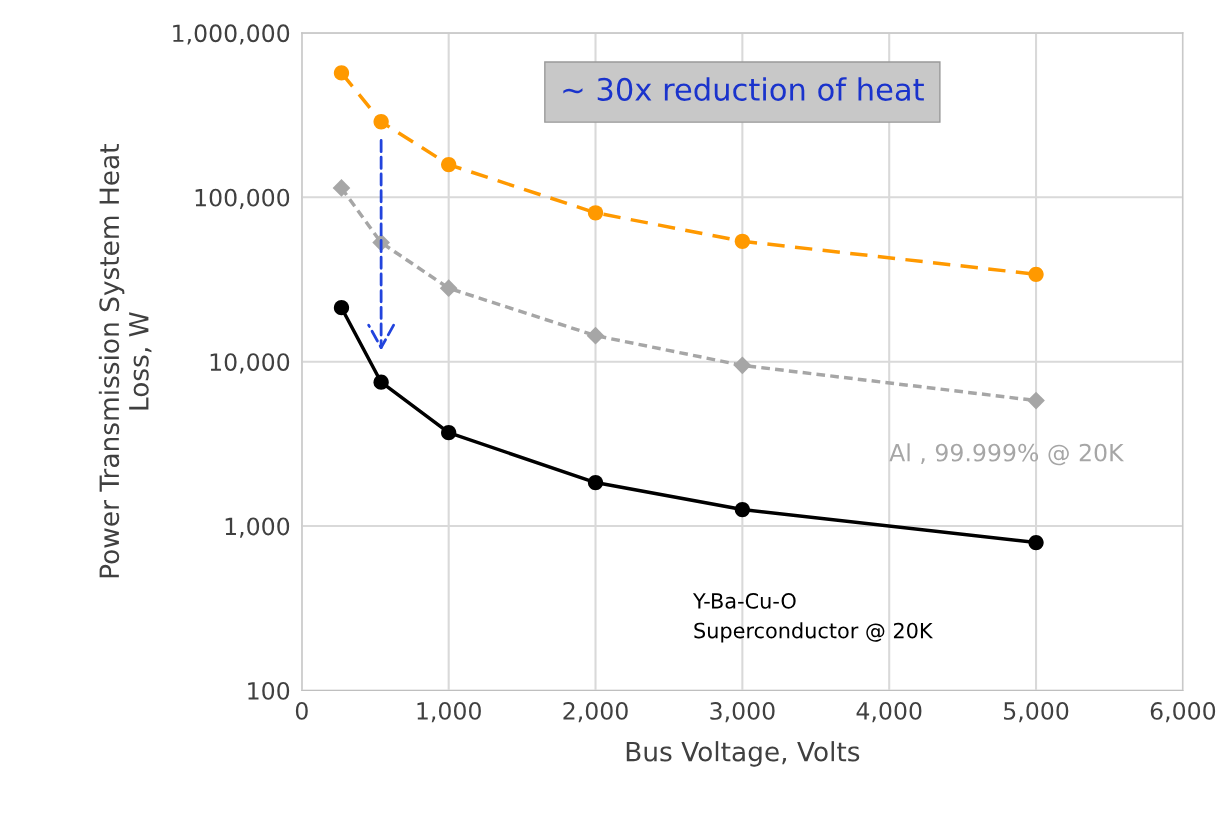 This screenshot has width=1222, height=822. Describe the element at coordinates (742, 712) in the screenshot. I see `x-tick-label: 3,000` at that location.